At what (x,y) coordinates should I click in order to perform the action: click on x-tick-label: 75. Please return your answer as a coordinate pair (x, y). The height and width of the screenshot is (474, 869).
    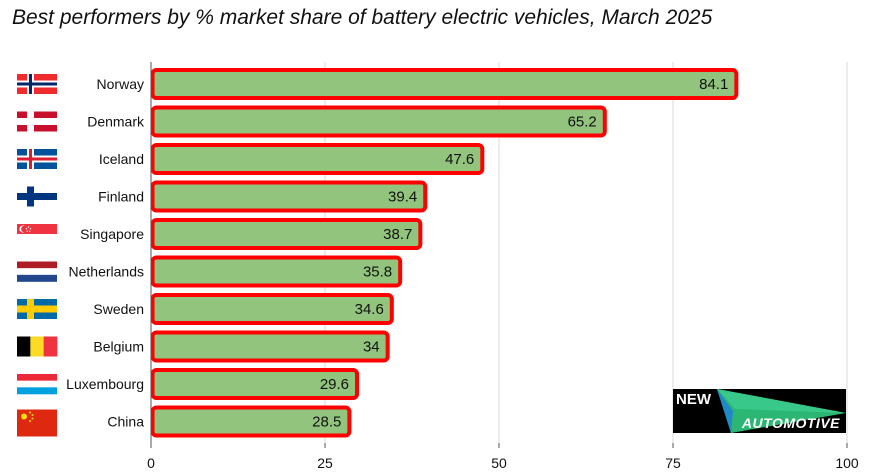
    Looking at the image, I should click on (673, 463).